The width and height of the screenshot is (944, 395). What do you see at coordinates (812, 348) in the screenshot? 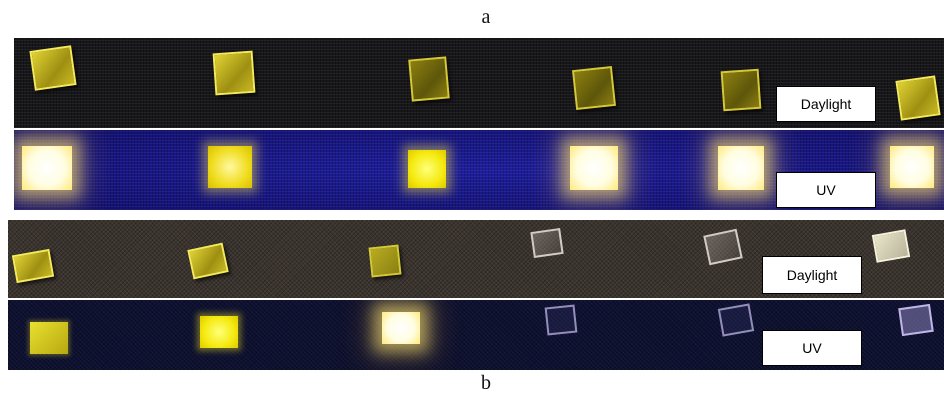
I see `uv-label-b: UV` at bounding box center [812, 348].